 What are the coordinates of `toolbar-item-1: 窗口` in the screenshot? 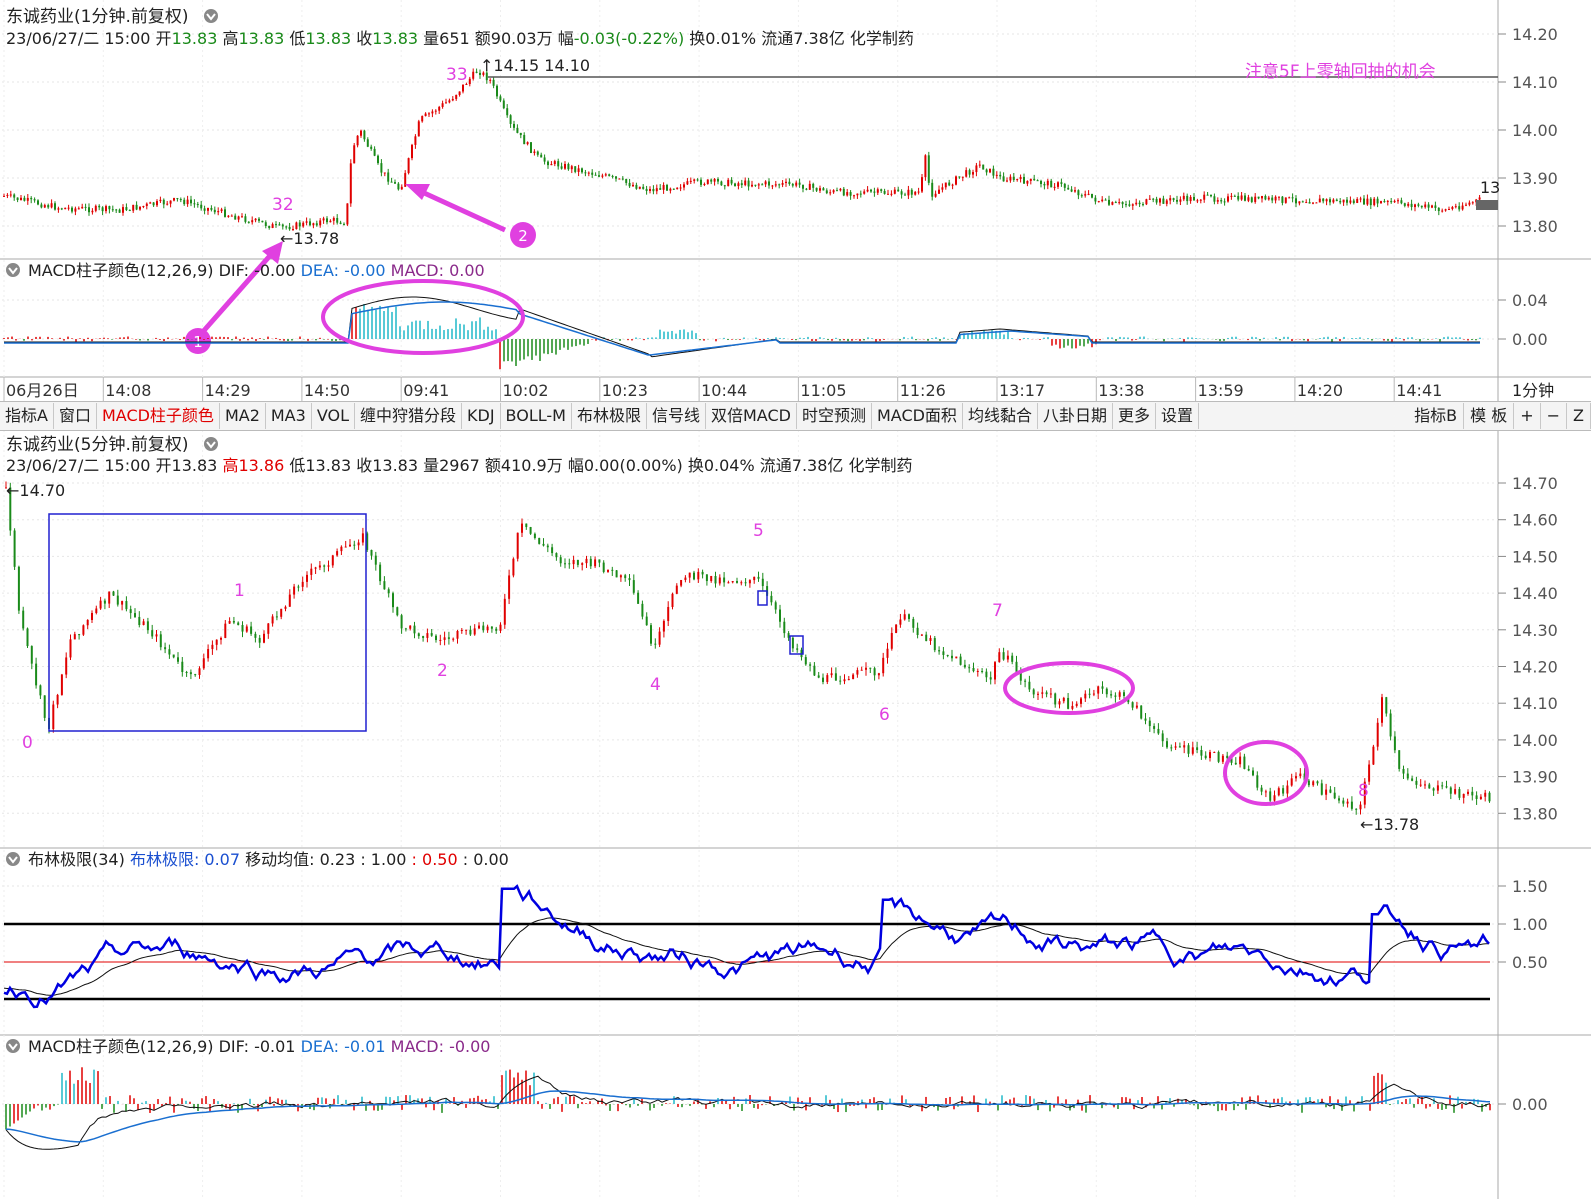 It's located at (75, 416).